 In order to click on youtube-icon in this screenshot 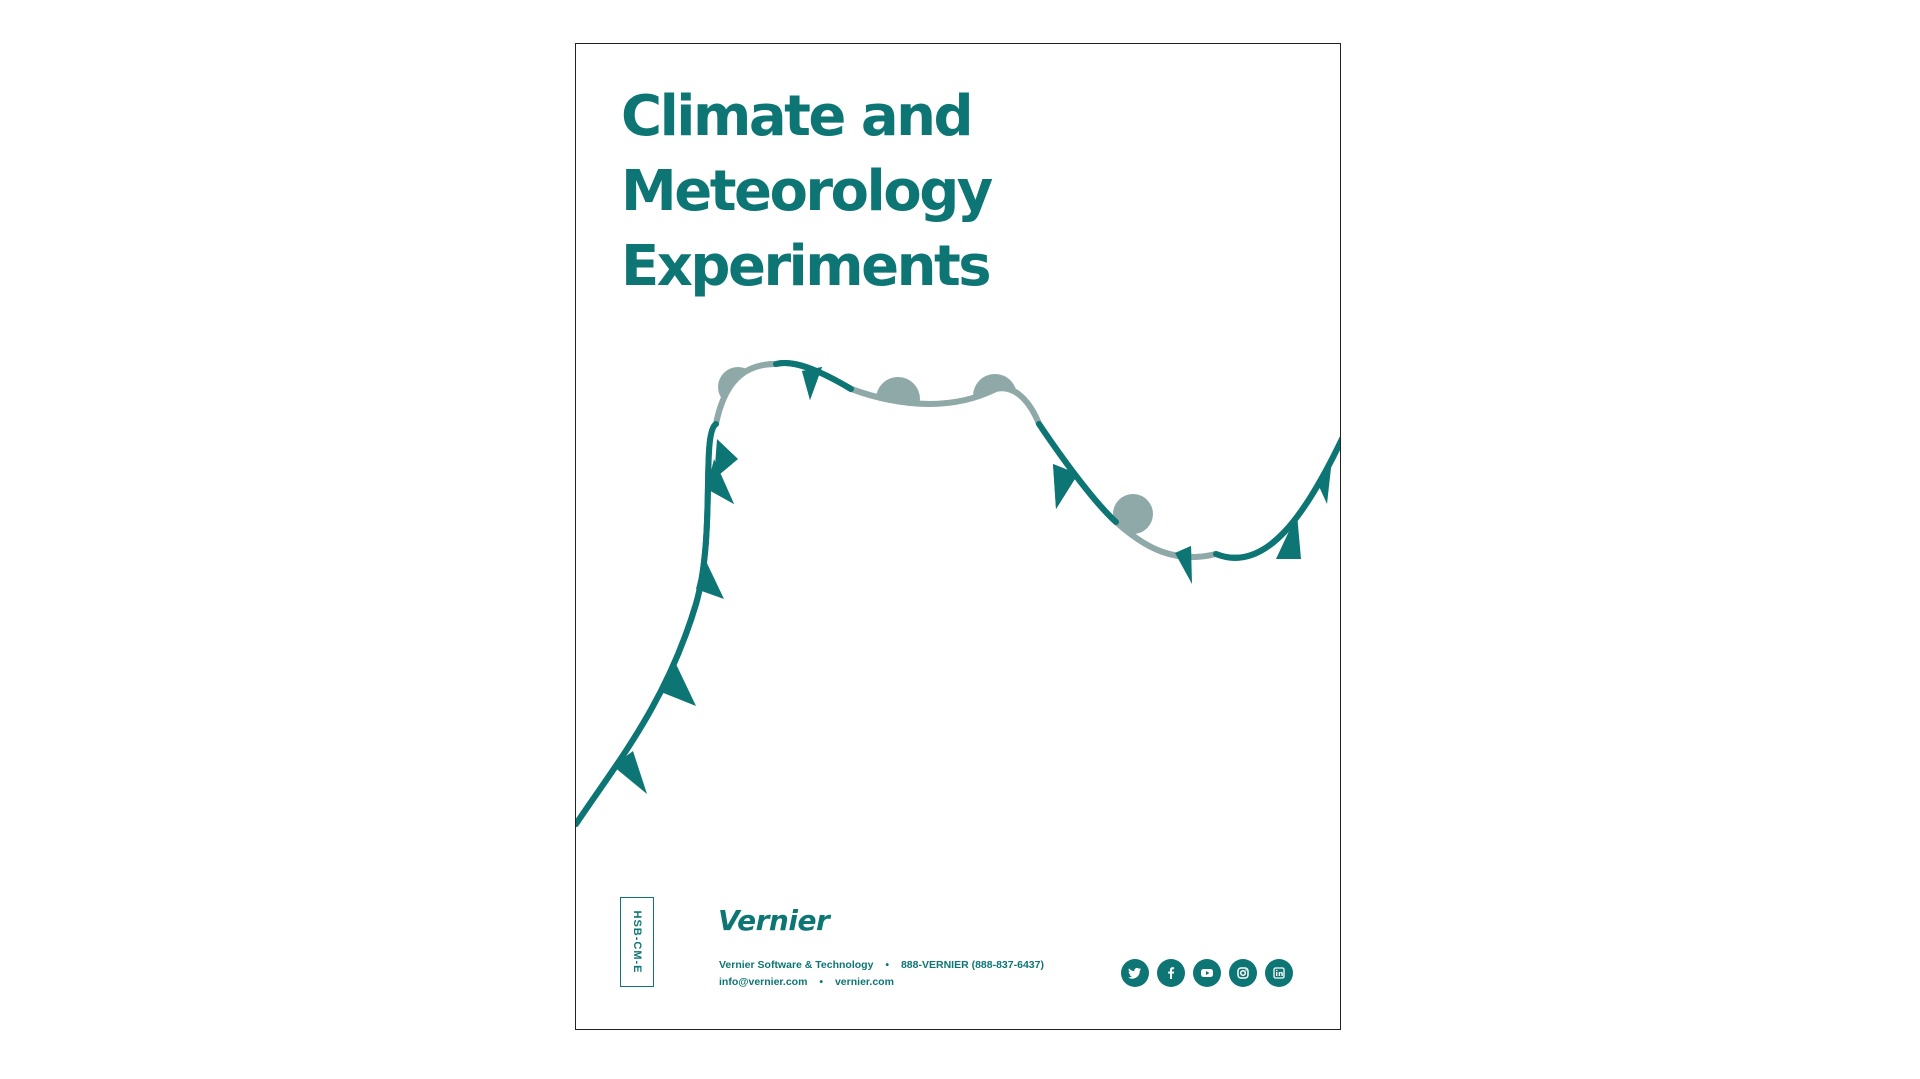, I will do `click(1207, 973)`.